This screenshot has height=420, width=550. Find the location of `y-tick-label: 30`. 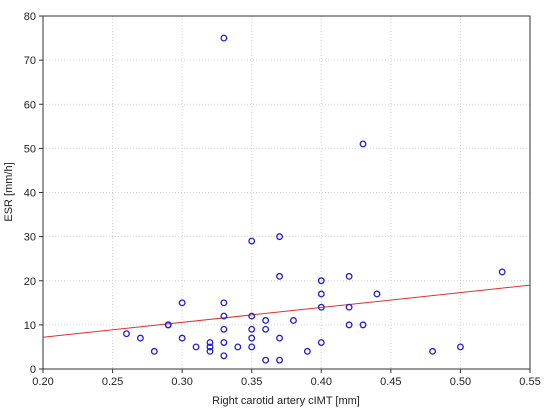

y-tick-label: 30 is located at coordinates (30, 238).